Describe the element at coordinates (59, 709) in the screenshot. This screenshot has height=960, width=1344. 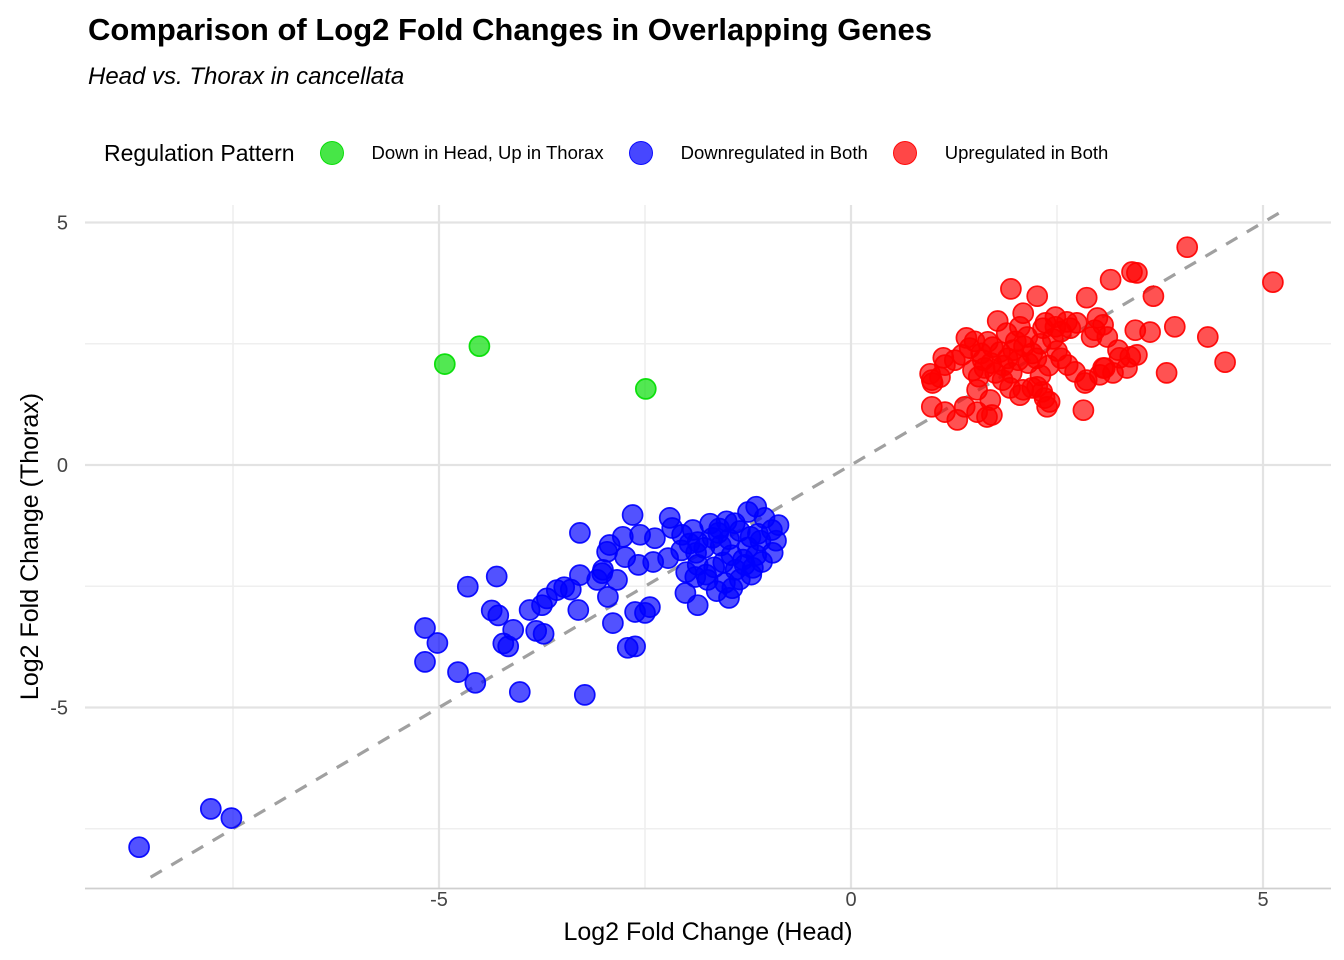
I see `y-axis-tick-label: -5` at that location.